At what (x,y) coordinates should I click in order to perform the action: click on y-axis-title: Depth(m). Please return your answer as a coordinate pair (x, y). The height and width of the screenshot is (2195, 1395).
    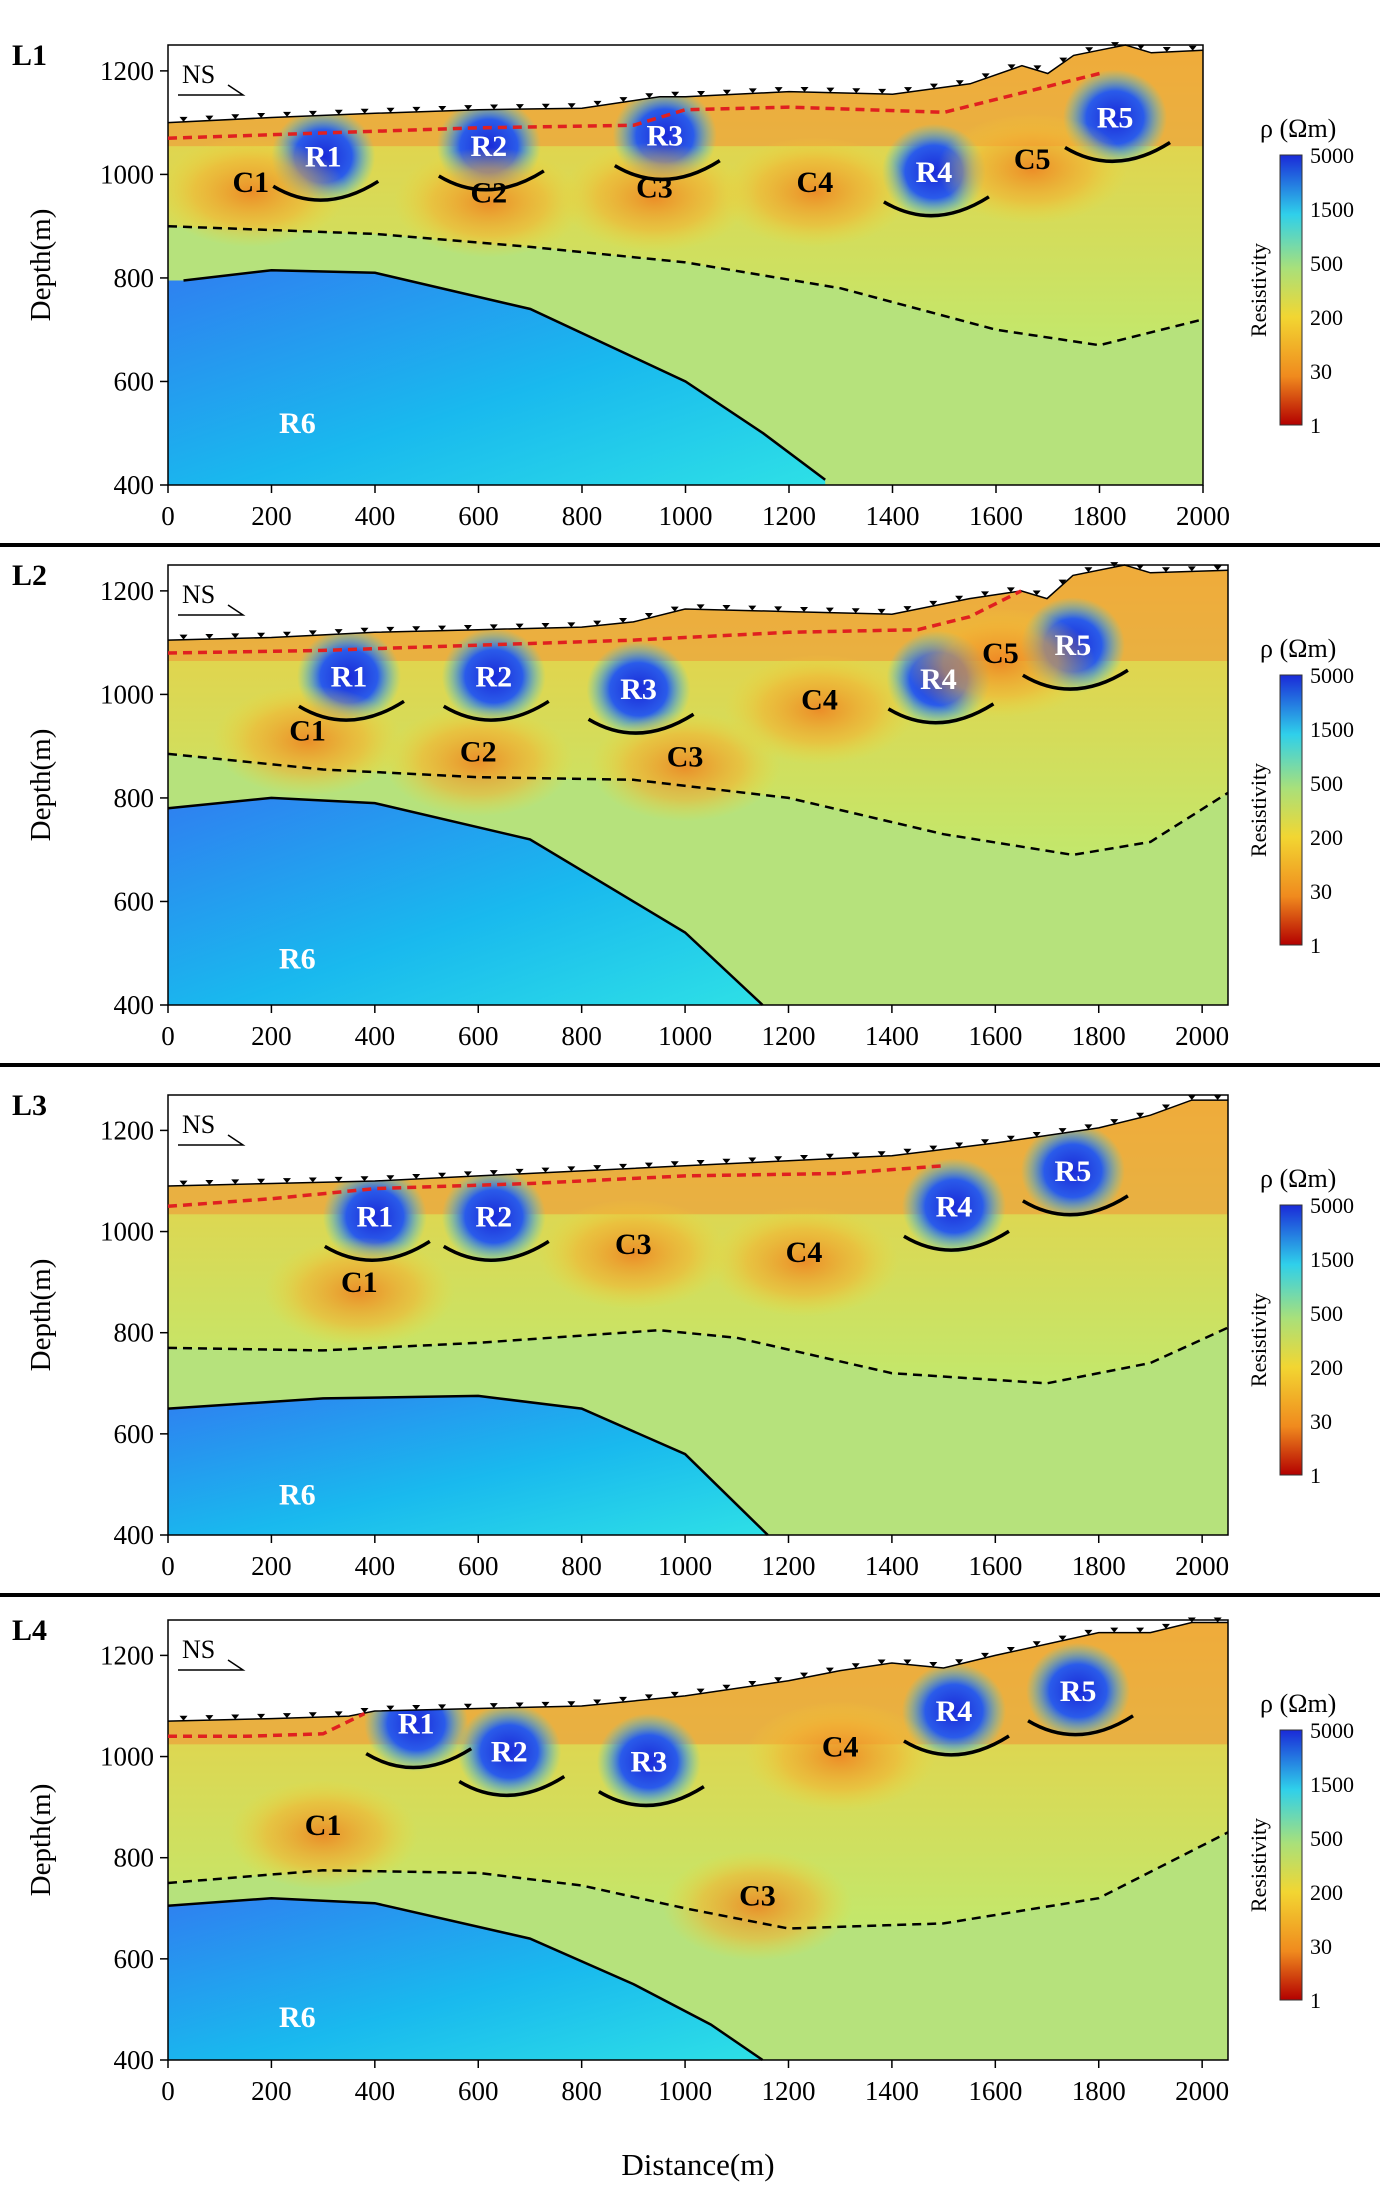
    Looking at the image, I should click on (41, 1315).